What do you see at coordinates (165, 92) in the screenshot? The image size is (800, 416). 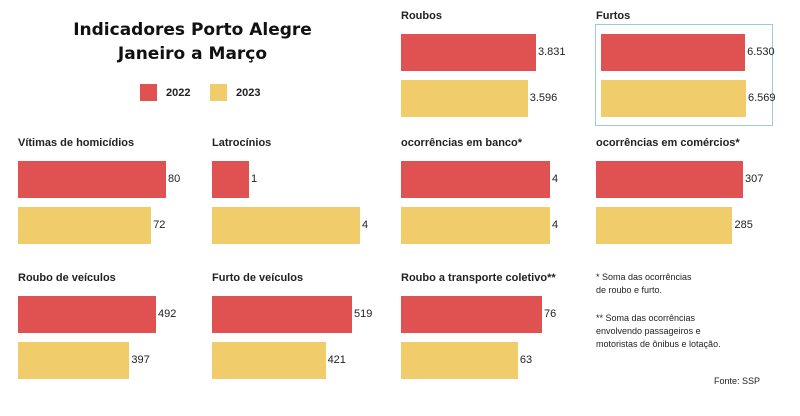 I see `legend-item-2022: 2022` at bounding box center [165, 92].